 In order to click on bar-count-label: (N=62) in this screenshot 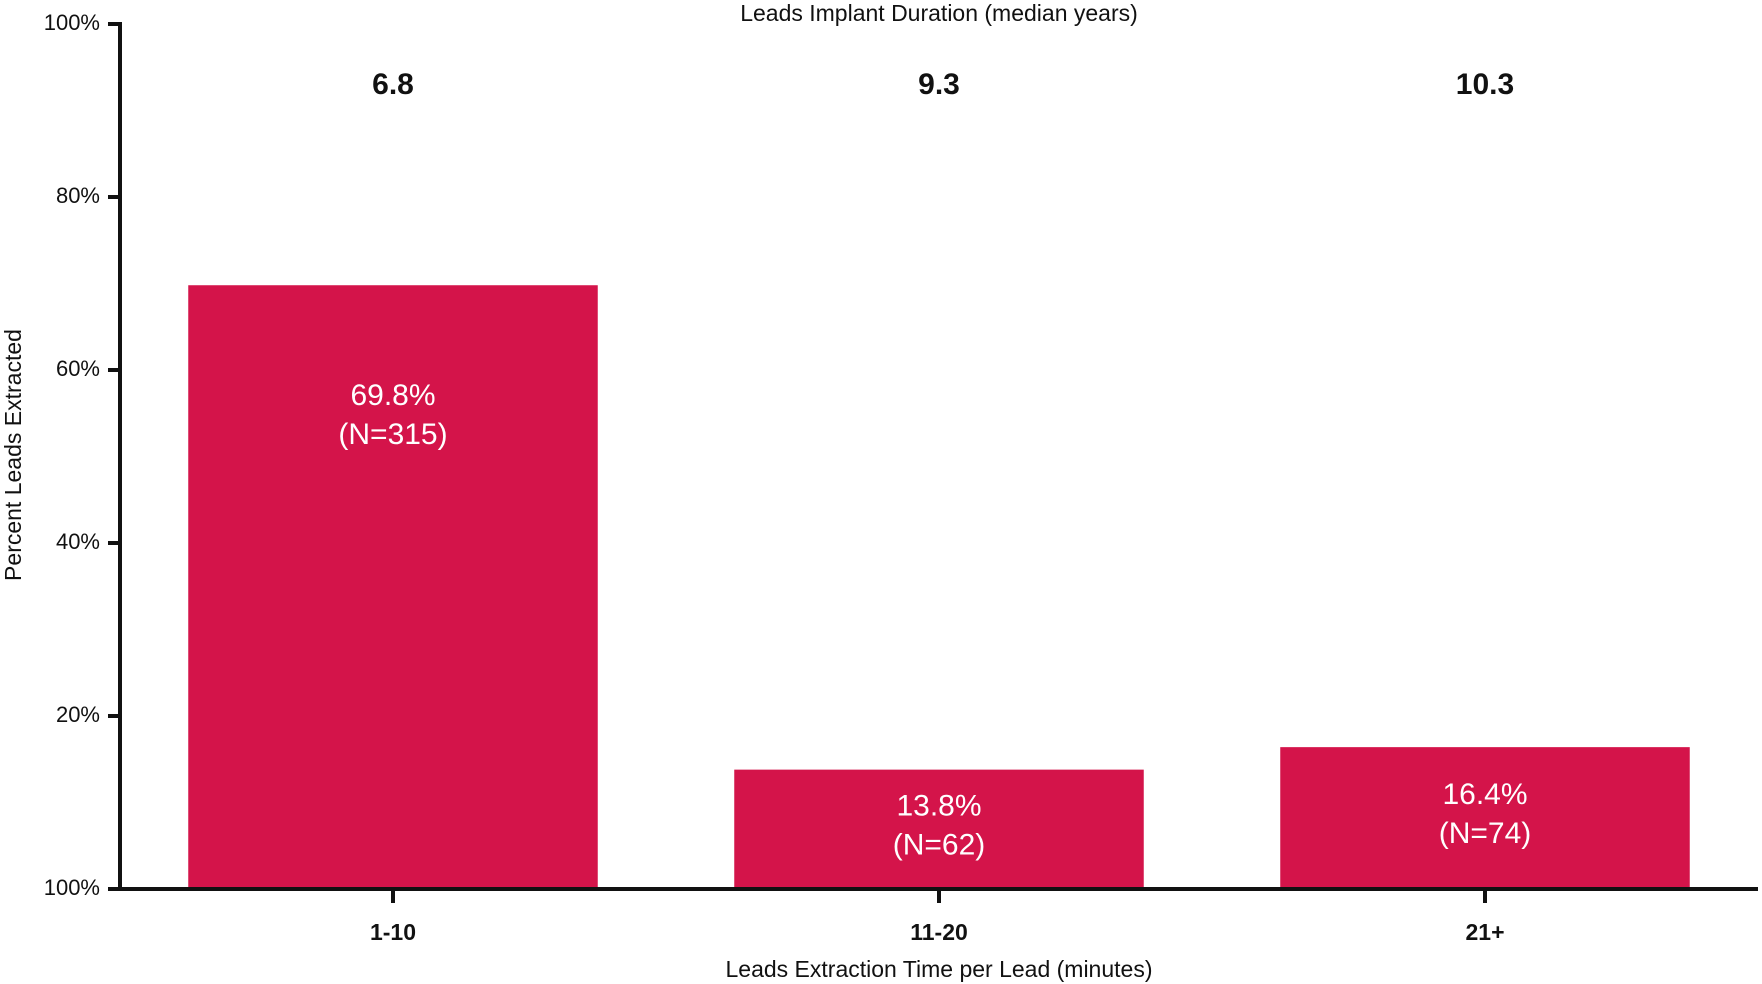, I will do `click(939, 844)`.